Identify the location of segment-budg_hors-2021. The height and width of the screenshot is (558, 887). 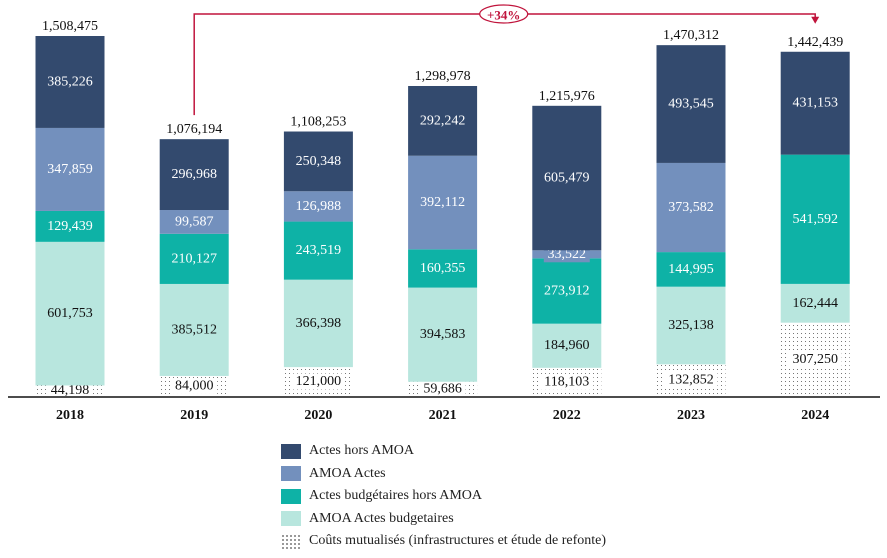
(443, 268).